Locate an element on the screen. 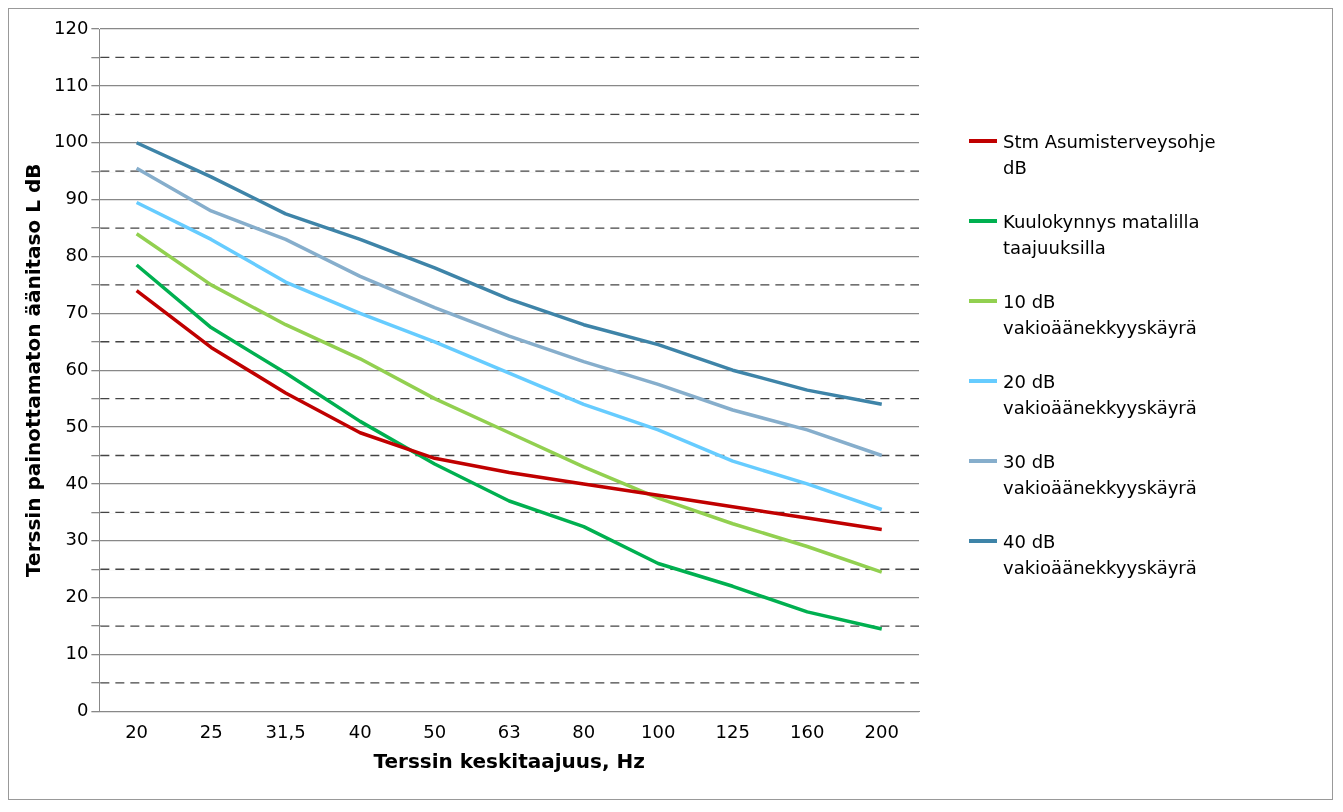 This screenshot has width=1343, height=812. y-tick-label: 120 is located at coordinates (71, 27).